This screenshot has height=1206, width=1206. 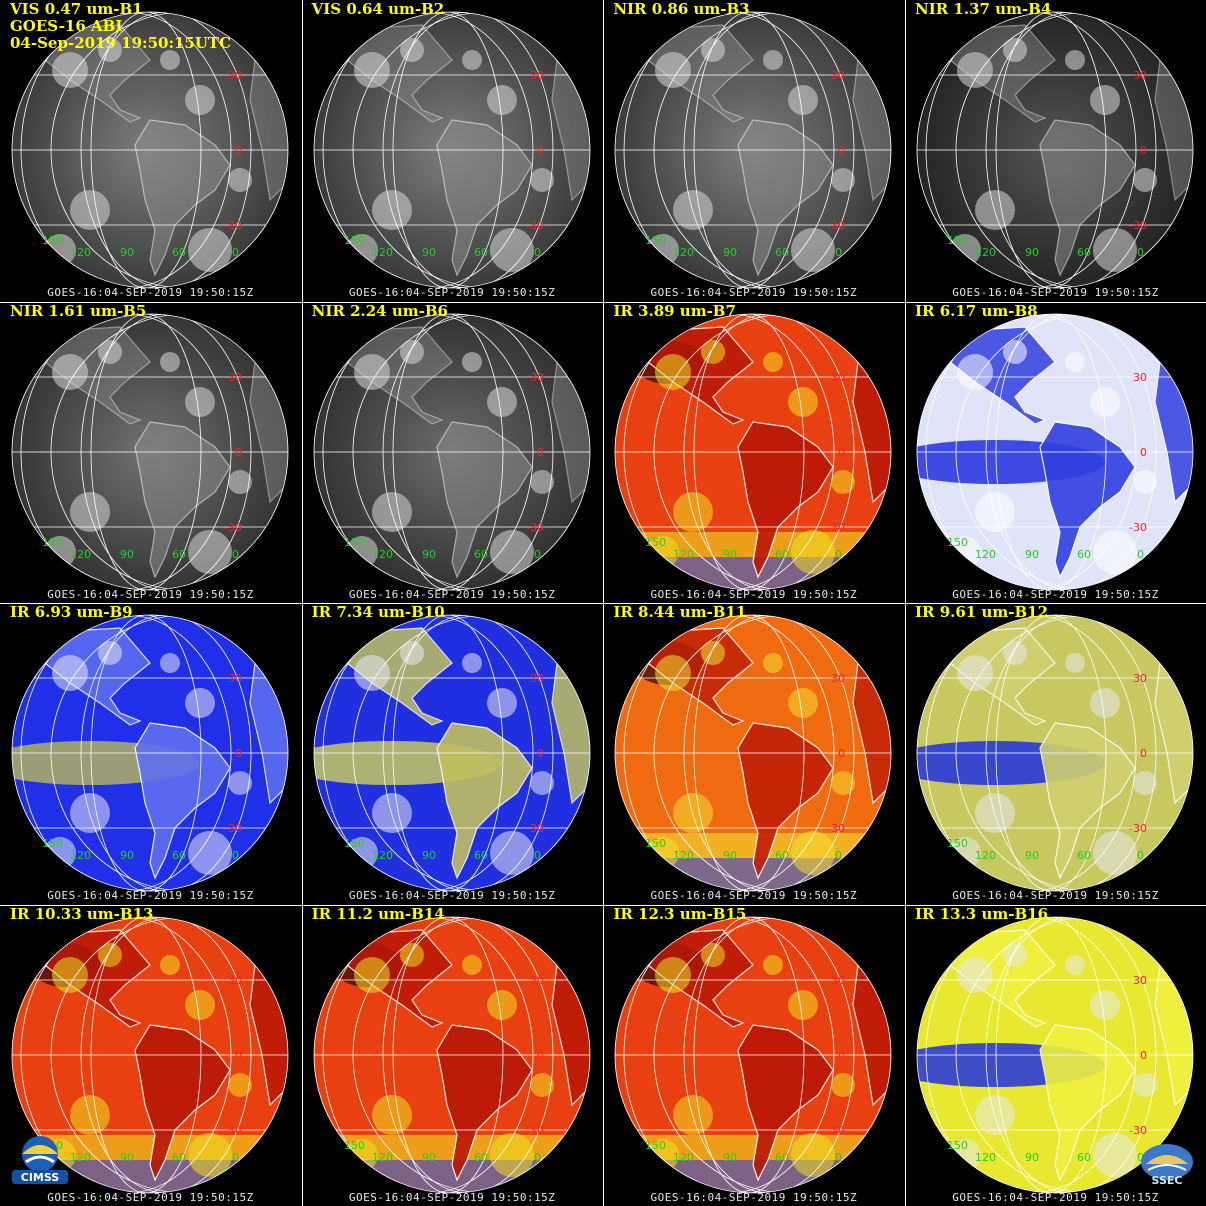 I want to click on panel-divider-vertical, so click(x=905, y=603).